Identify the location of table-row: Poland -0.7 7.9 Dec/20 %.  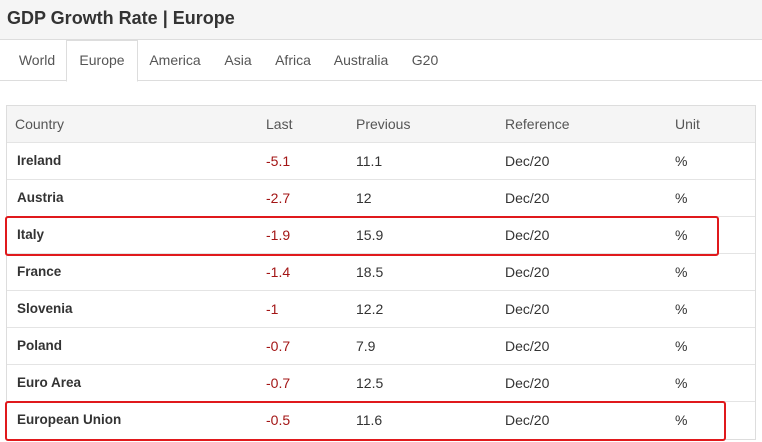
(381, 346).